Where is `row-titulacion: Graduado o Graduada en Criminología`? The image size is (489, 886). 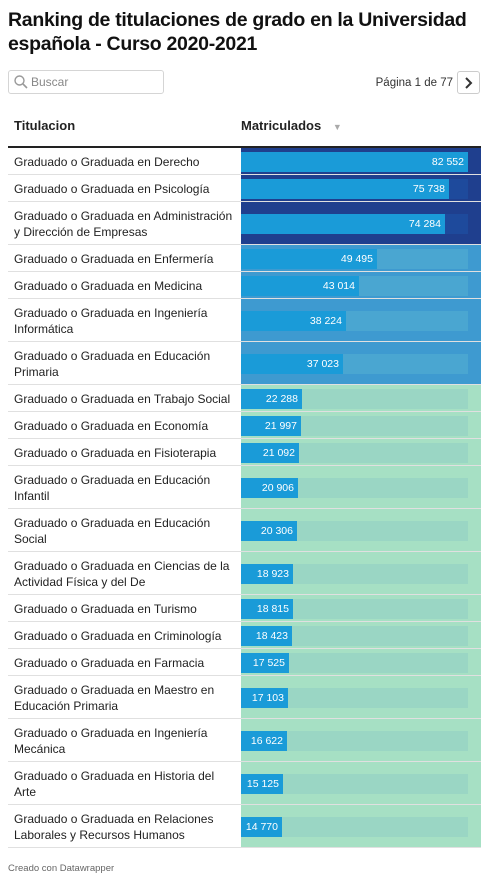 row-titulacion: Graduado o Graduada en Criminología is located at coordinates (118, 635).